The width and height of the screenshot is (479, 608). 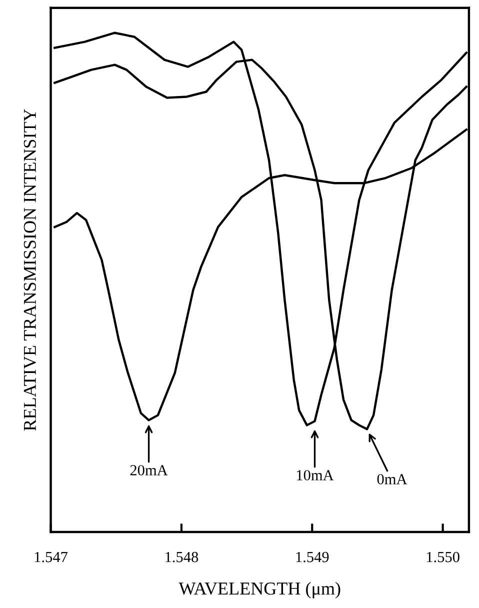 What do you see at coordinates (315, 475) in the screenshot?
I see `annotation: 10mA` at bounding box center [315, 475].